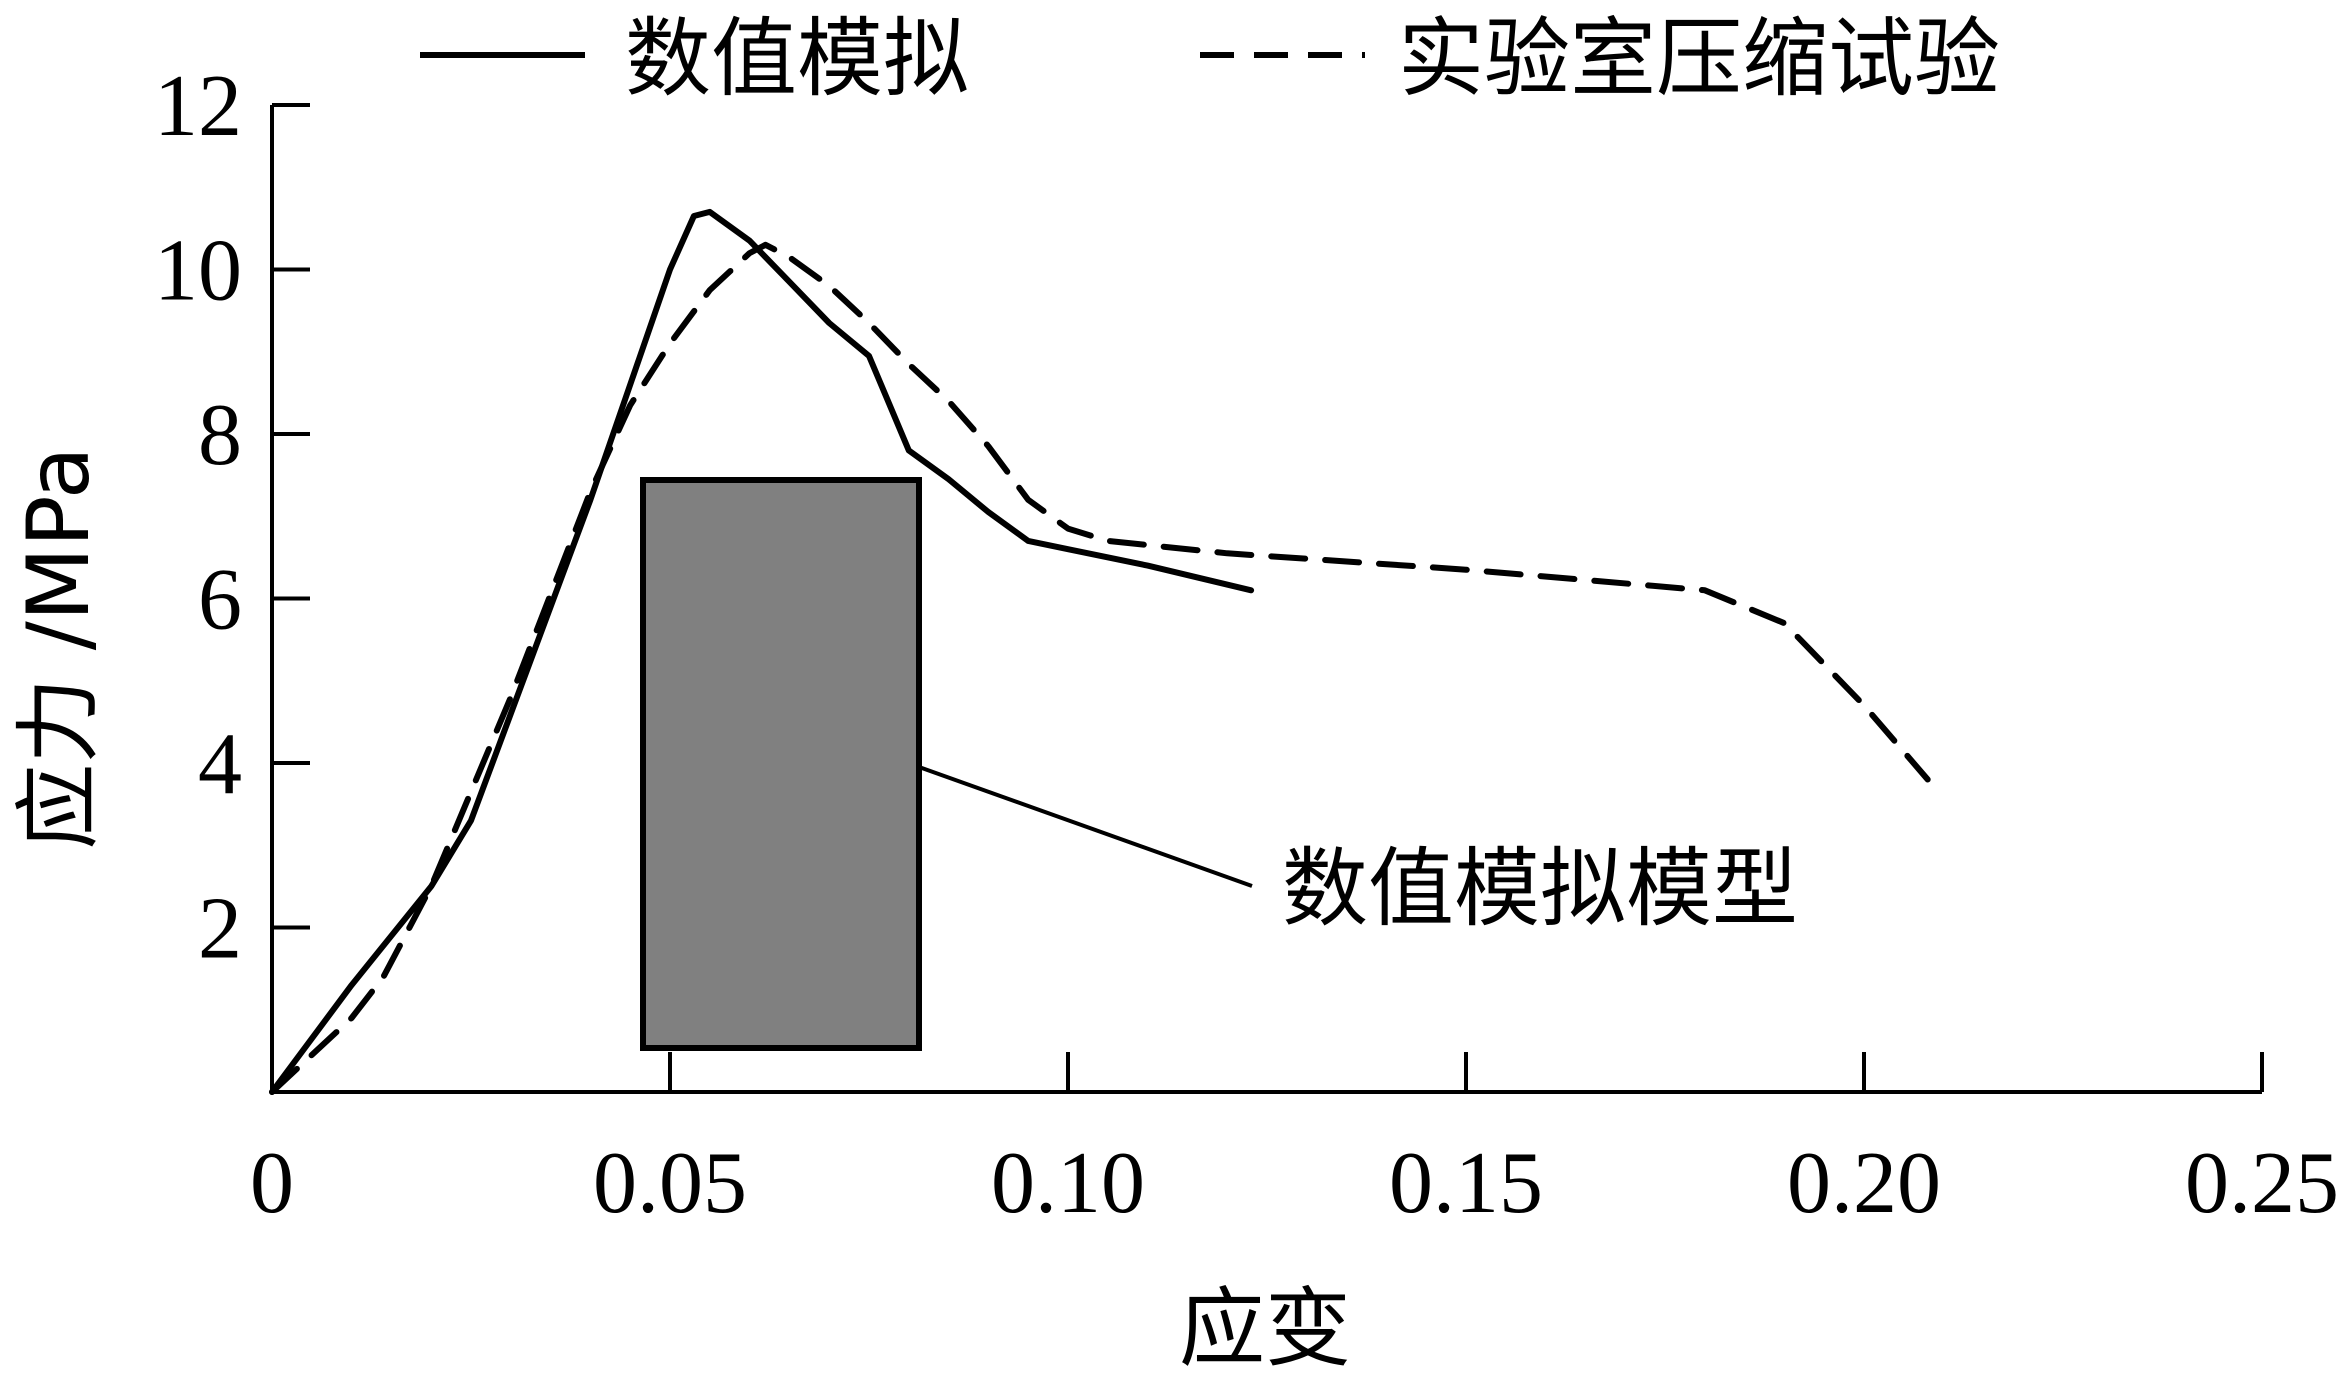 This screenshot has height=1377, width=2339. I want to click on x-tick-label: 0.10, so click(1068, 1183).